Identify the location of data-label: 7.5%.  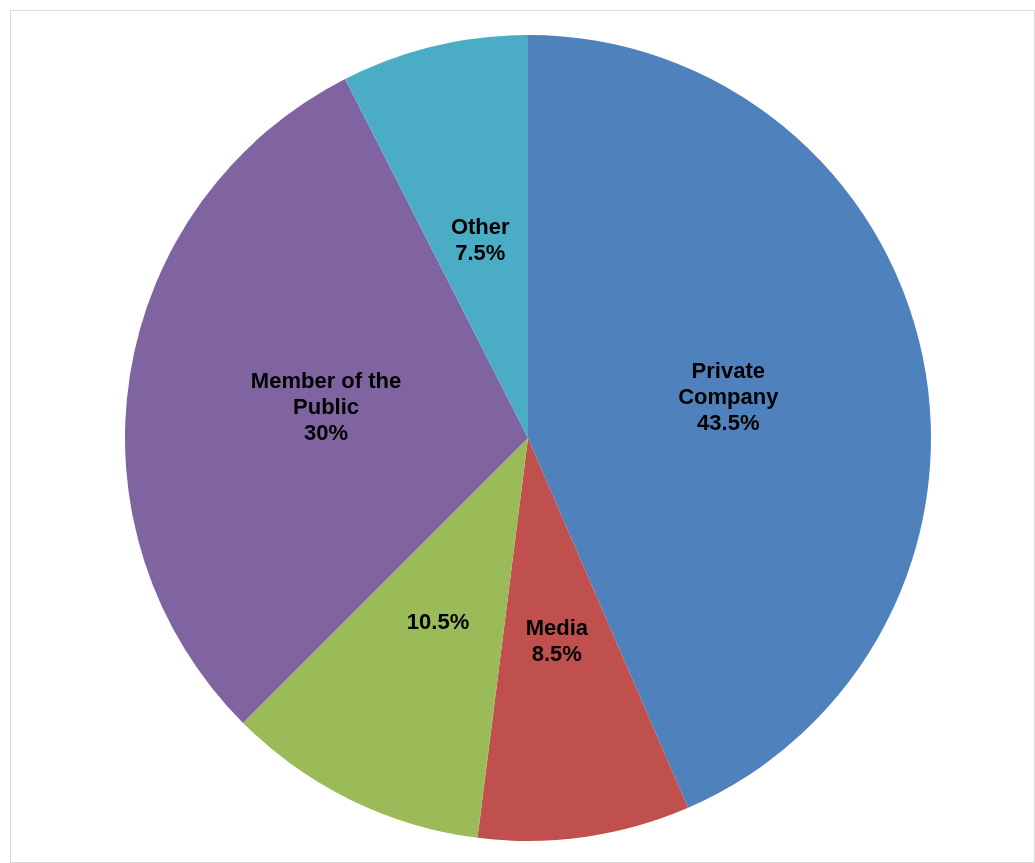
(480, 252).